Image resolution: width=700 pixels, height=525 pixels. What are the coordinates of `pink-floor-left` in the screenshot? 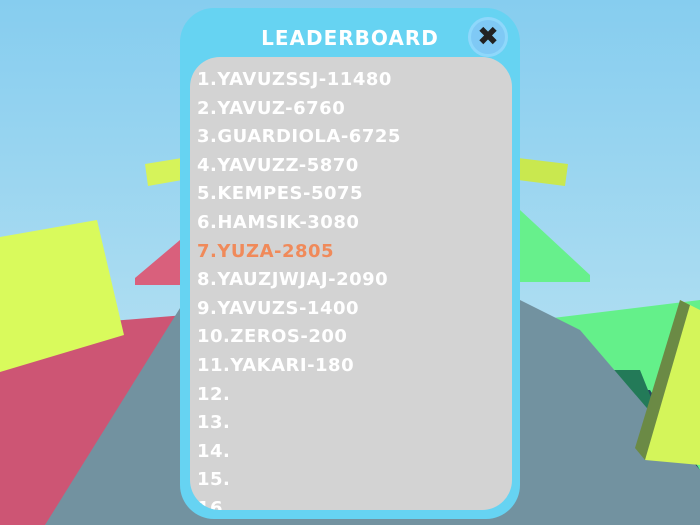 It's located at (92, 420).